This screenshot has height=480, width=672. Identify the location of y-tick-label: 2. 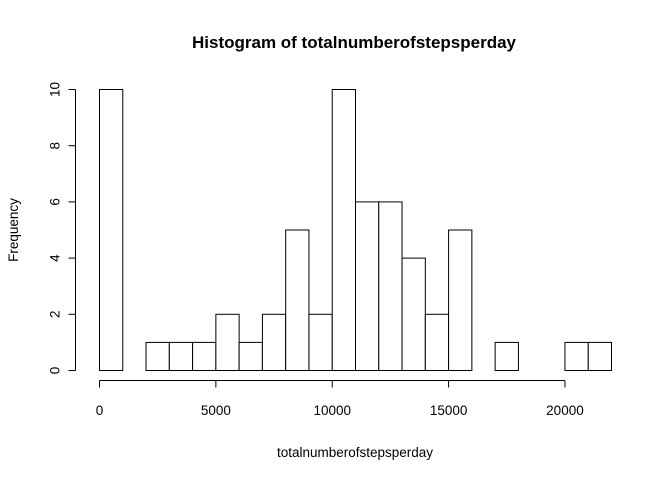
(55, 315).